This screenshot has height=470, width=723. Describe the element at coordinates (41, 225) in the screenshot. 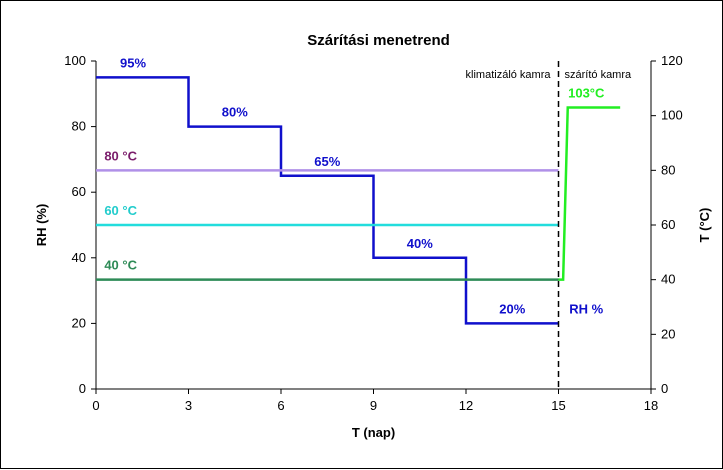

I see `y-axis-left-title: RH (%)` at that location.